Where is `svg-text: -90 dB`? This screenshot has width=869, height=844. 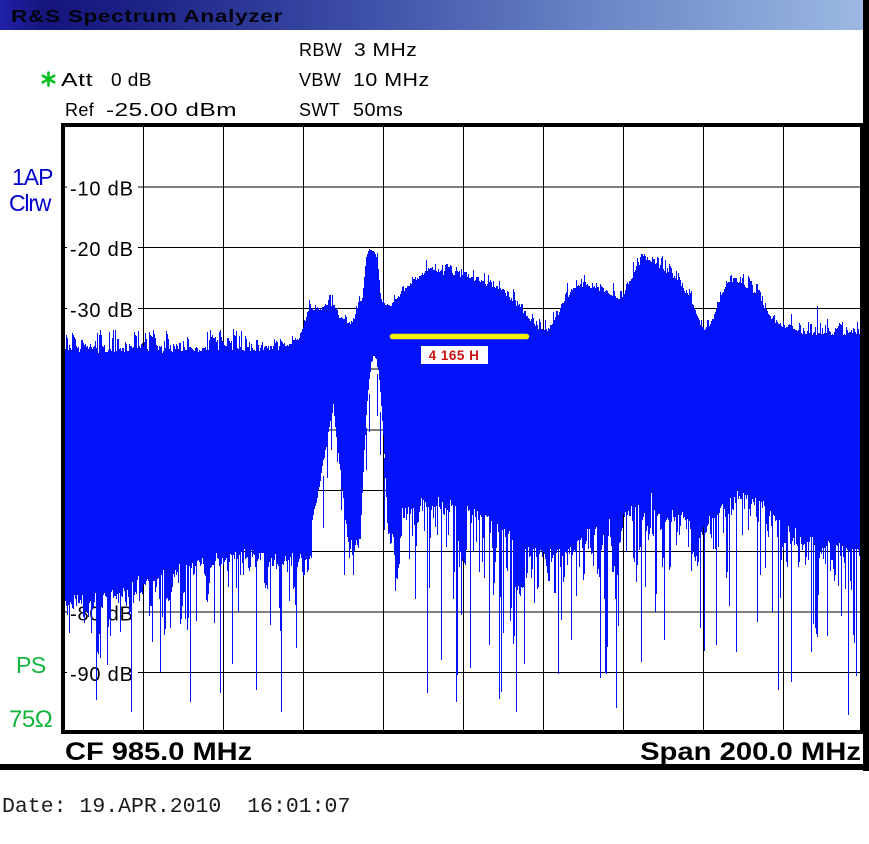
svg-text: -90 dB is located at coordinates (102, 675).